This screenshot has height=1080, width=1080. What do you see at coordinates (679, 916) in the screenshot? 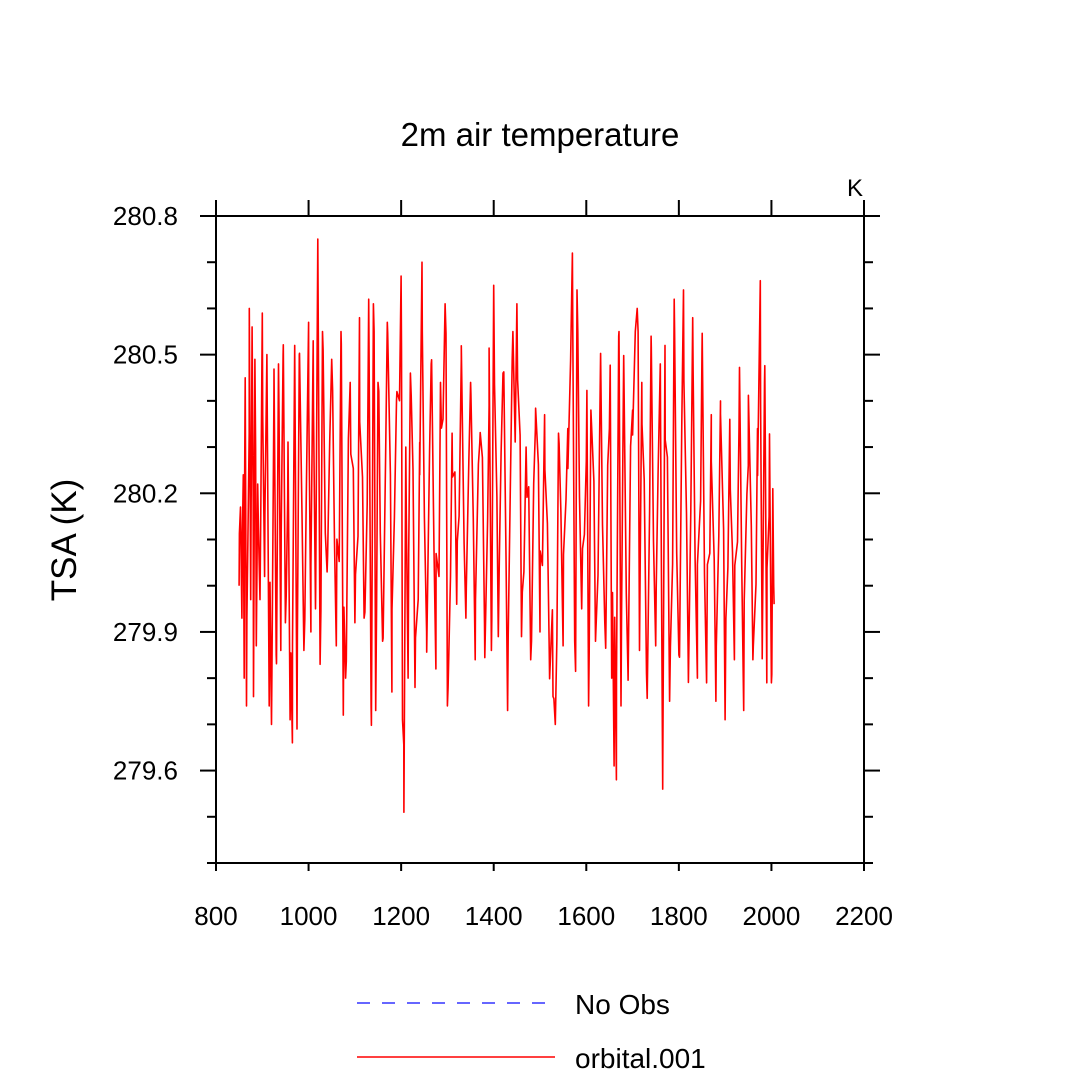
I see `x-tick-label-1800: 1800` at bounding box center [679, 916].